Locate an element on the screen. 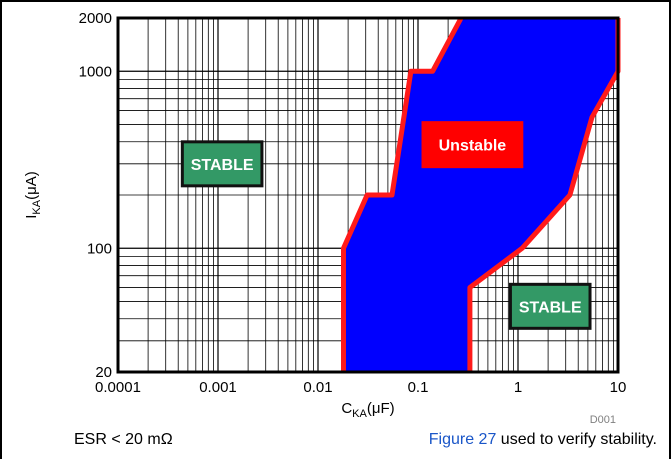 This screenshot has width=671, height=459. figure-reference: Figure 27 used to verify stability. is located at coordinates (543, 440).